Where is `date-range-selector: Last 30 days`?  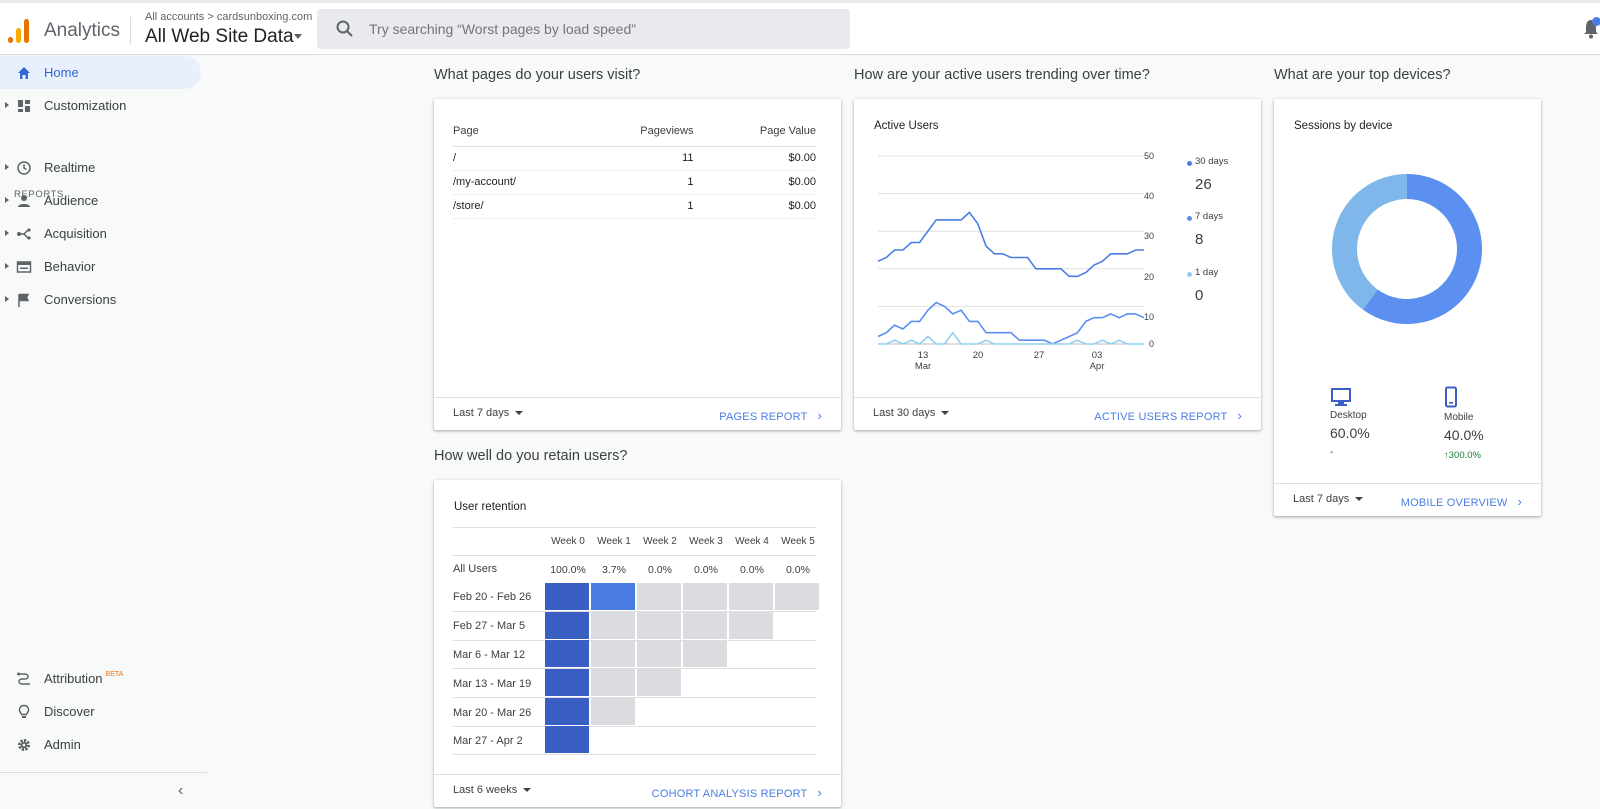
date-range-selector: Last 30 days is located at coordinates (911, 413).